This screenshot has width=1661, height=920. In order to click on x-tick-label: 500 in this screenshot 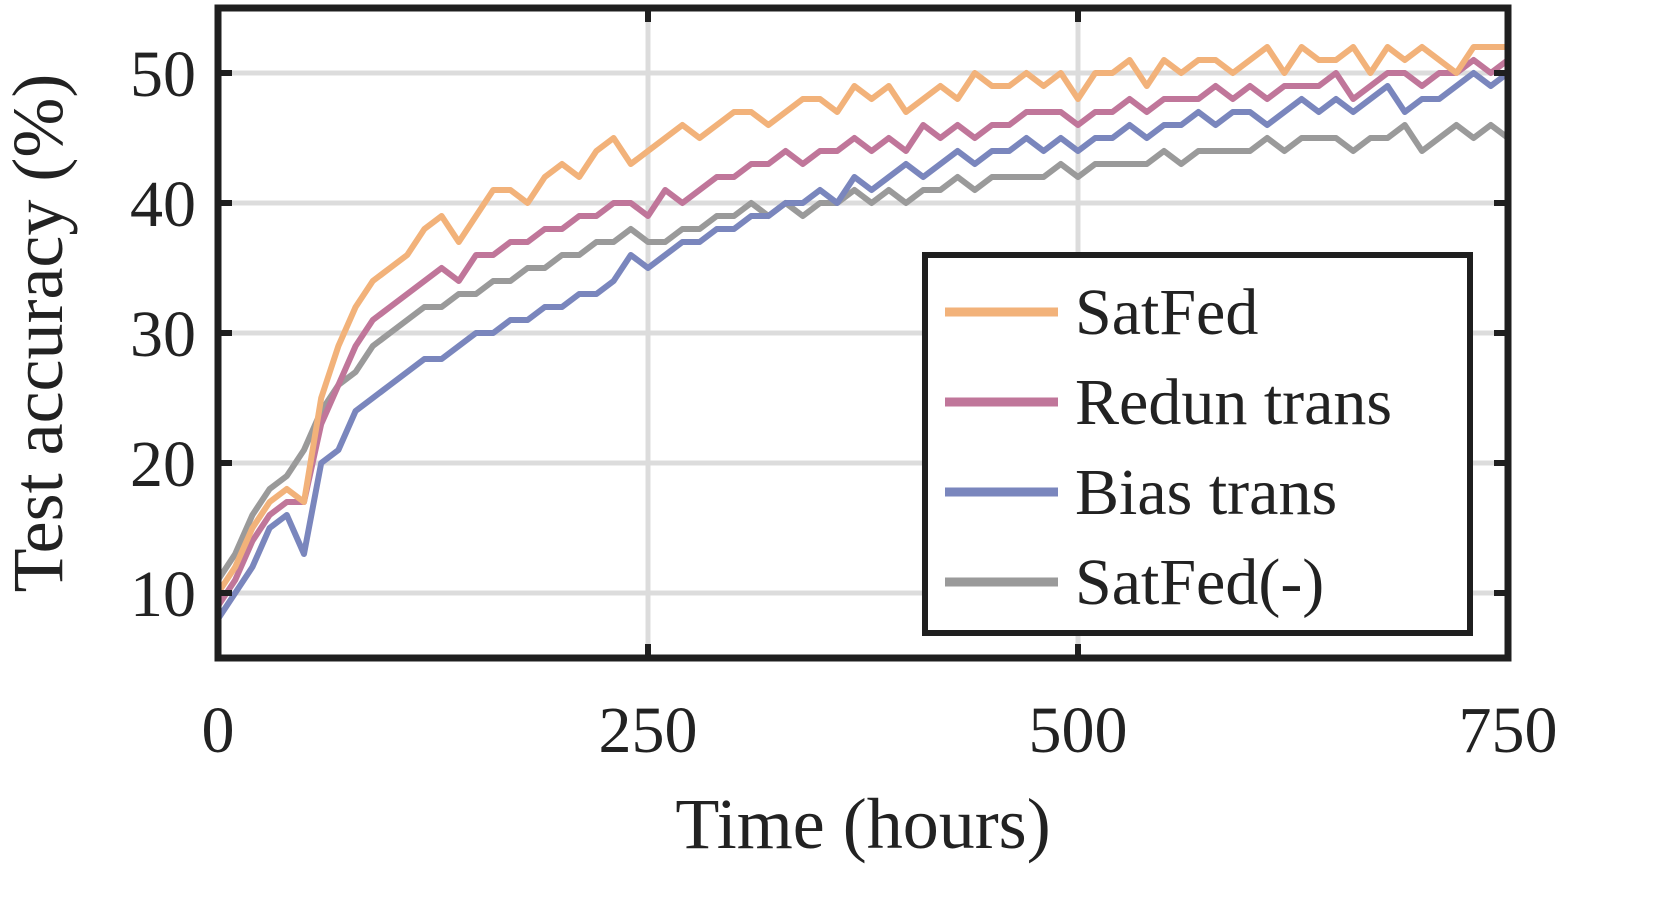, I will do `click(1078, 730)`.